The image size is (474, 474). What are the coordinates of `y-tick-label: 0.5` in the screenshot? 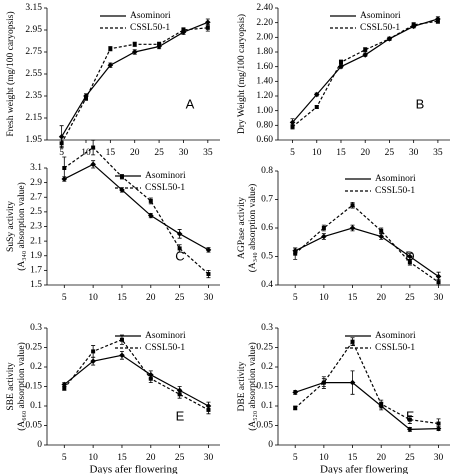 It's located at (267, 257).